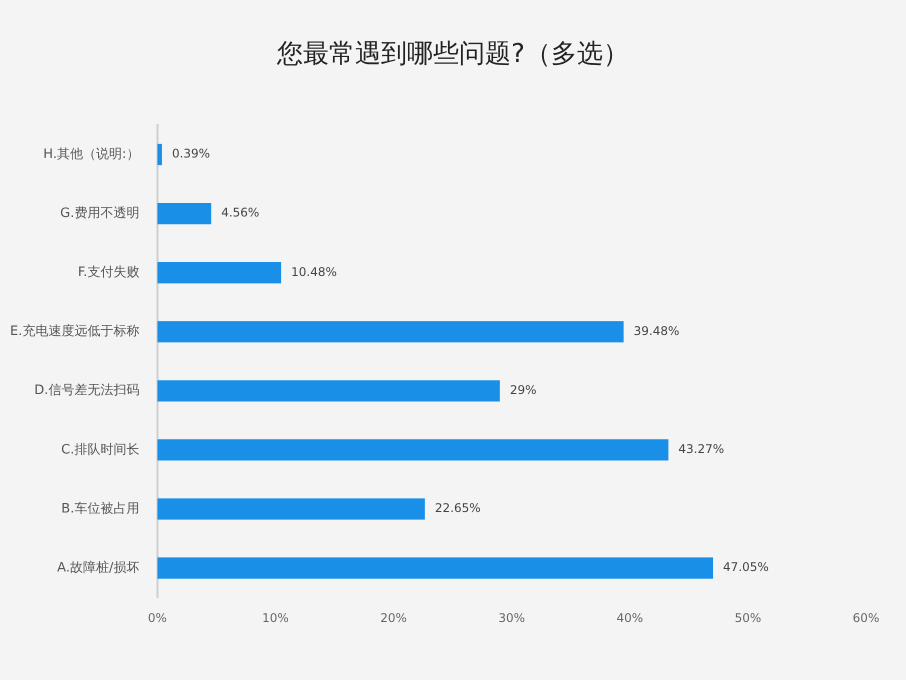 The width and height of the screenshot is (906, 680). What do you see at coordinates (275, 617) in the screenshot?
I see `x-tick-label: 10%` at bounding box center [275, 617].